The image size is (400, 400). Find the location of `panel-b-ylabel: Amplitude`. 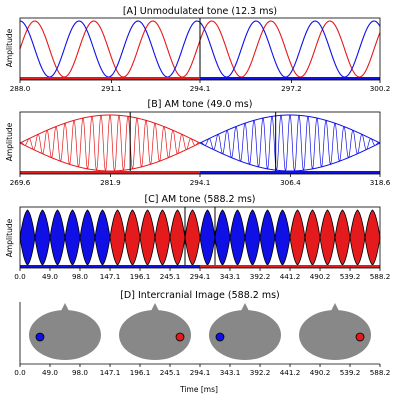

panel-b-ylabel: Amplitude is located at coordinates (9, 141).